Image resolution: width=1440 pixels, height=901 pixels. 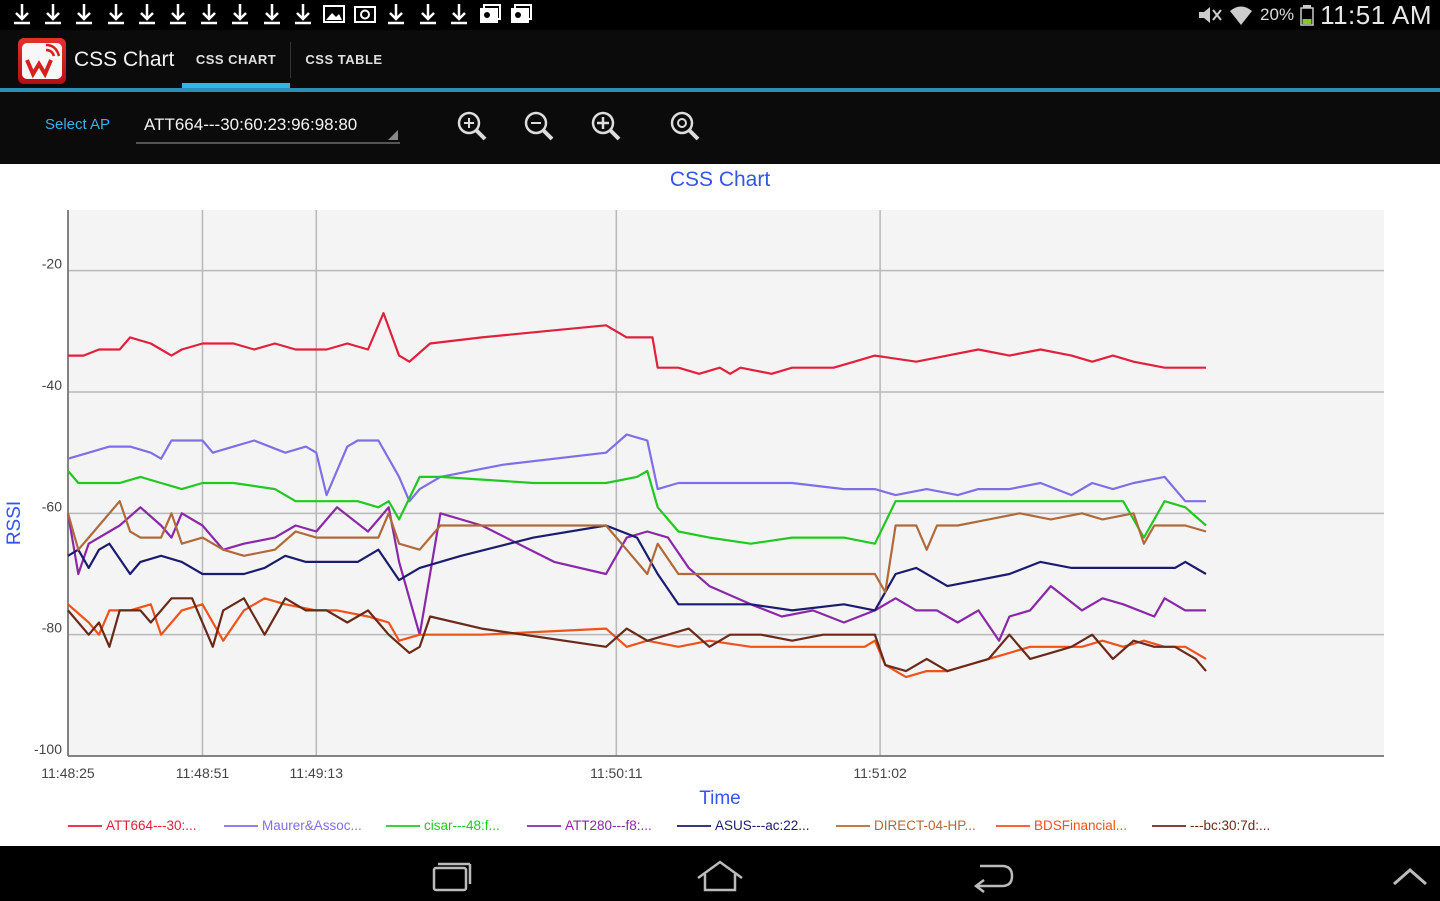 What do you see at coordinates (52, 385) in the screenshot?
I see `y-tick-label: -40` at bounding box center [52, 385].